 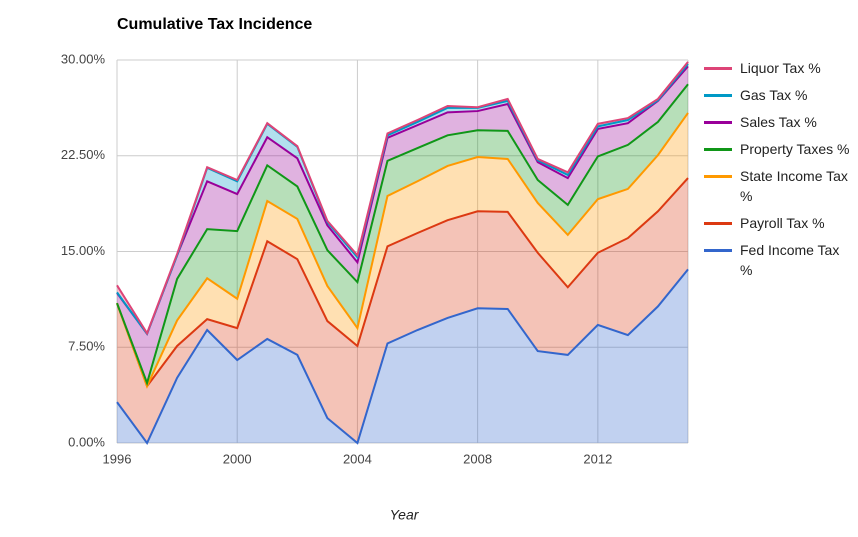 What do you see at coordinates (86, 441) in the screenshot?
I see `y-tick-label: 0.00%` at bounding box center [86, 441].